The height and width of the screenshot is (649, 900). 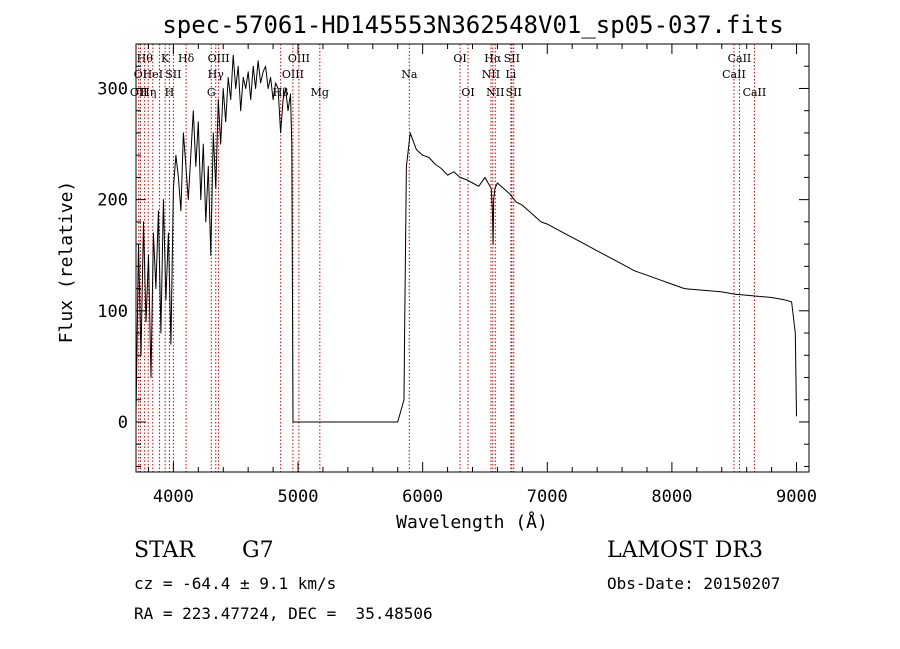 I want to click on ra-dec: RA = 223.47724, DEC = 35.48506, so click(x=283, y=613).